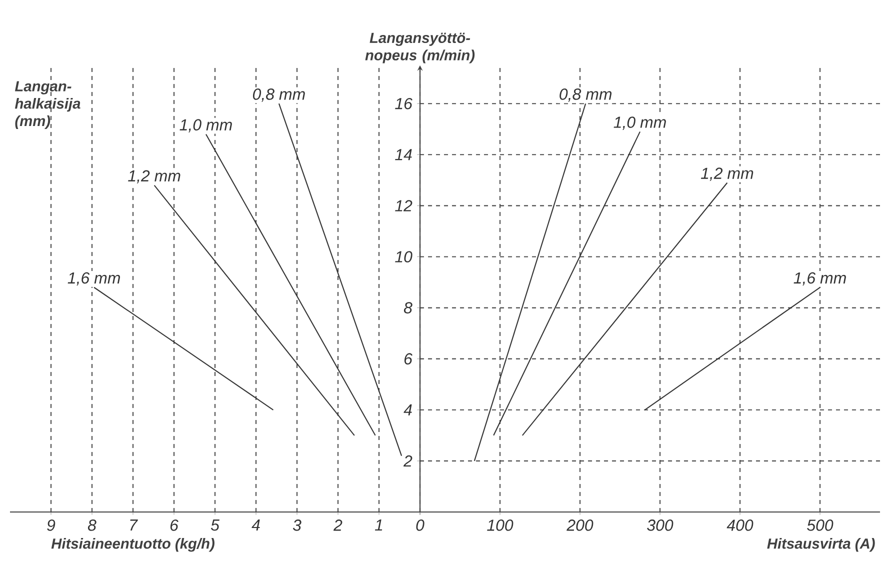  I want to click on x-tick-label: 5, so click(215, 525).